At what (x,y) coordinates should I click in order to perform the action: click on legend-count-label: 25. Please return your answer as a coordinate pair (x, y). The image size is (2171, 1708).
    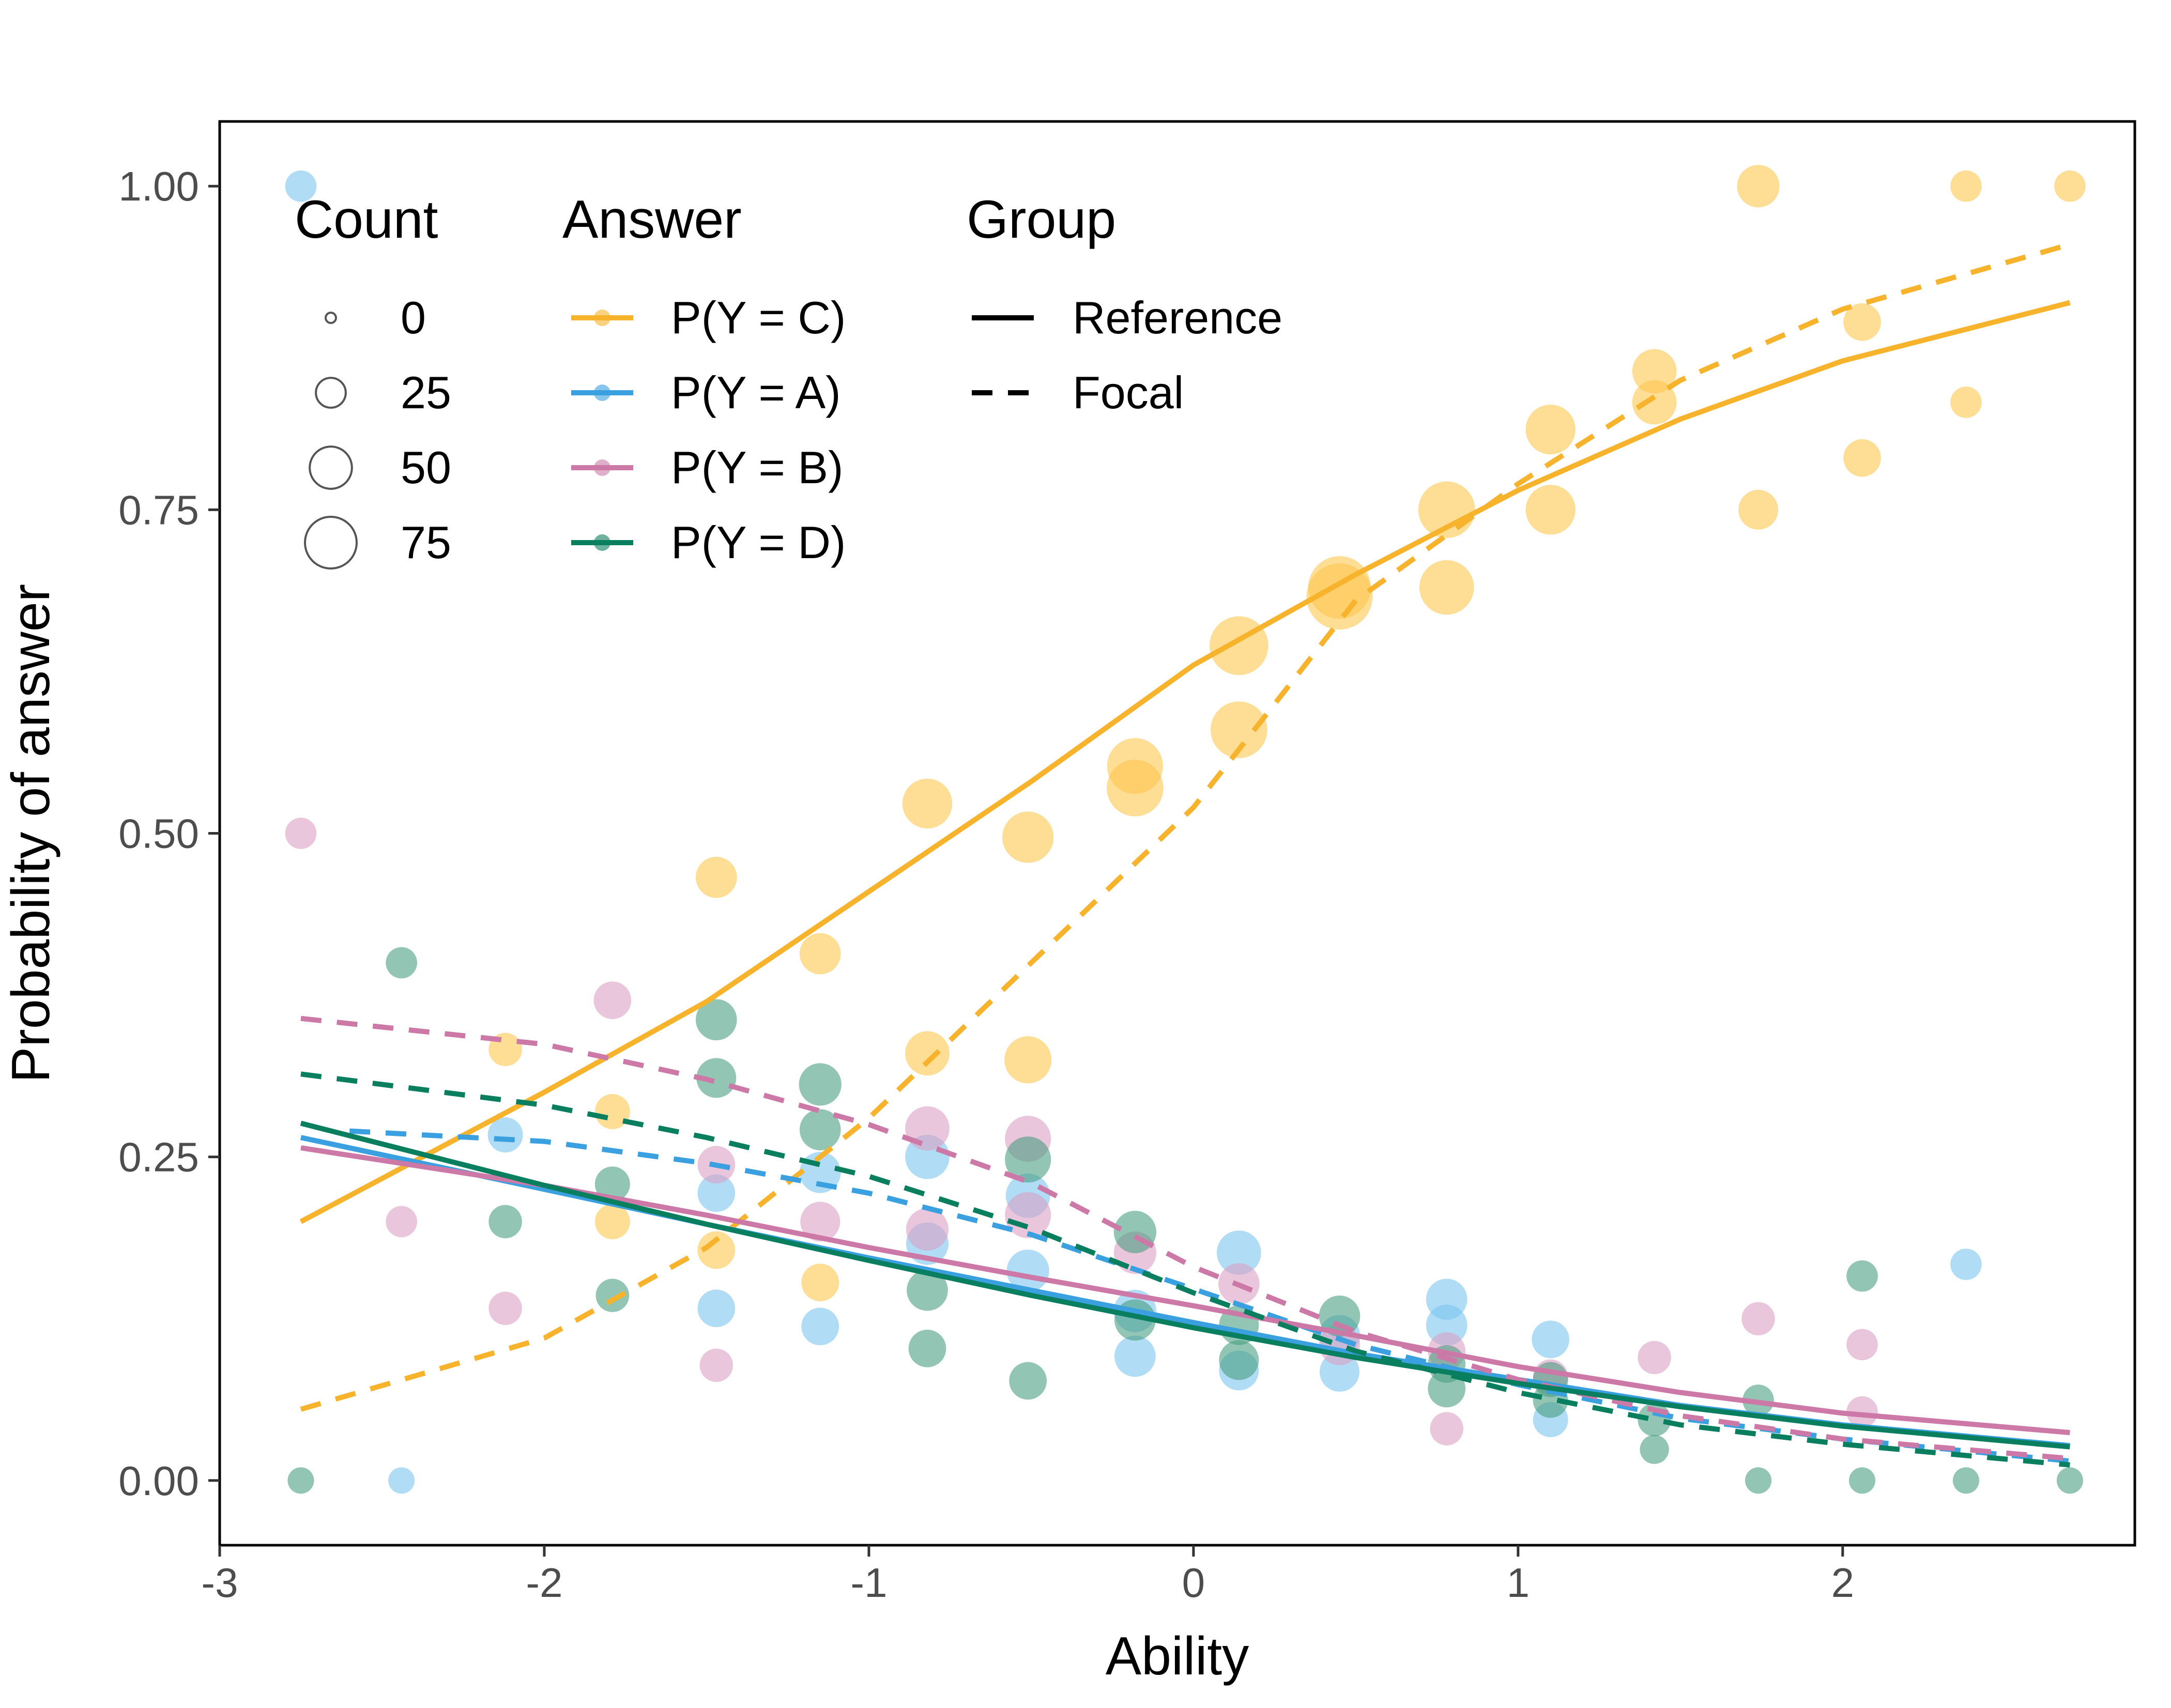
    Looking at the image, I should click on (426, 392).